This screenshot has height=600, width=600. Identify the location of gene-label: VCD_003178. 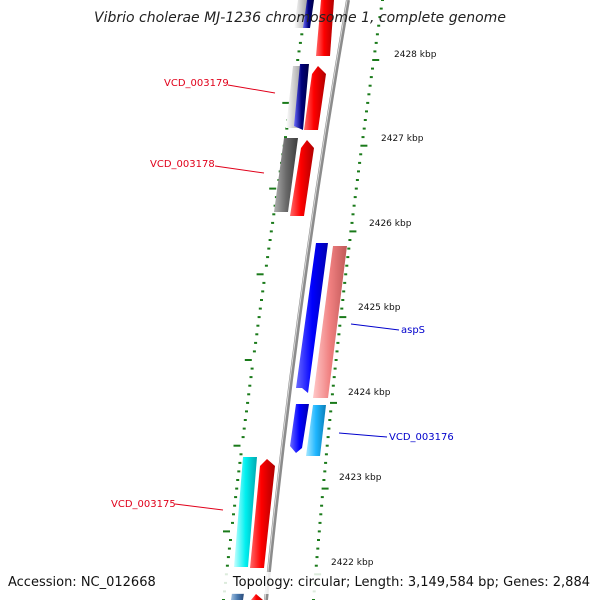
(182, 164).